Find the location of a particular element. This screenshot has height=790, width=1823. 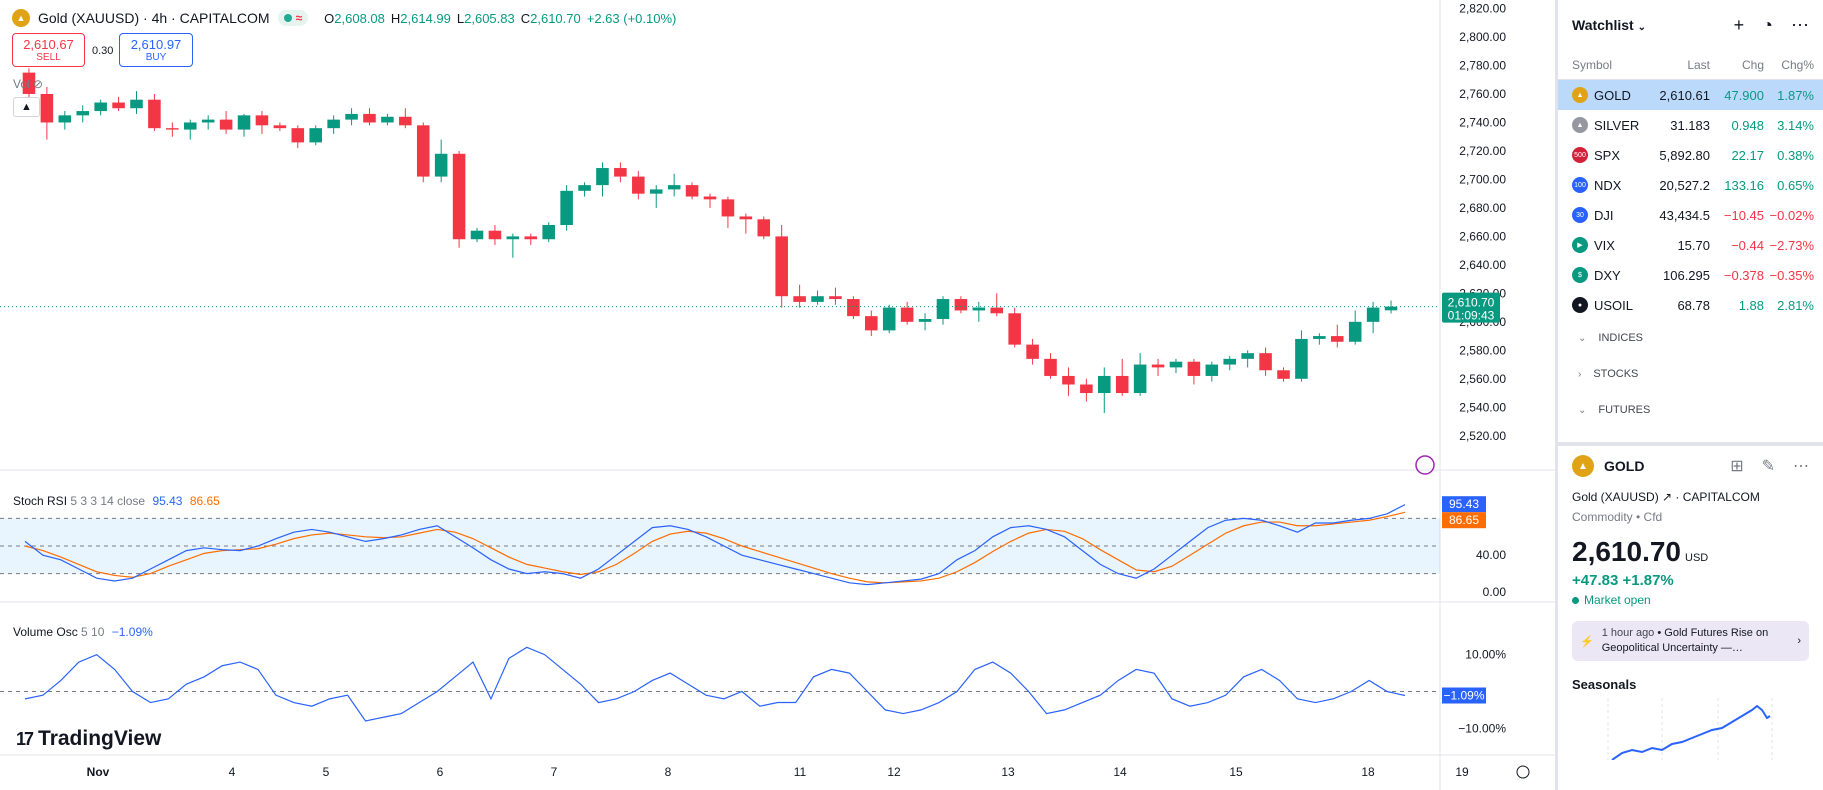

stoch-d-value: 86.65 is located at coordinates (204, 501).